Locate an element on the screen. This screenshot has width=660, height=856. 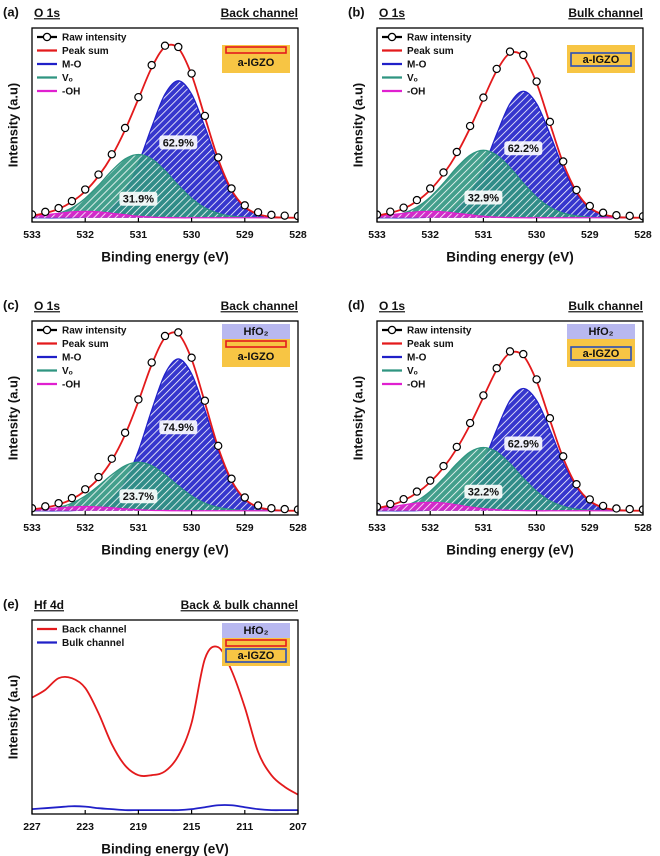
share-label: 62.9% is located at coordinates (178, 143).